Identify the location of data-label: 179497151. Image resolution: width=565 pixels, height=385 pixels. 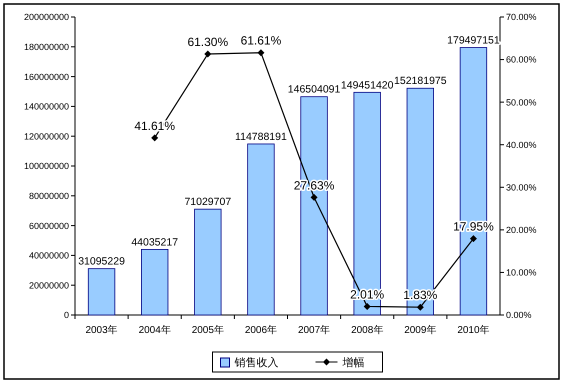
(473, 40).